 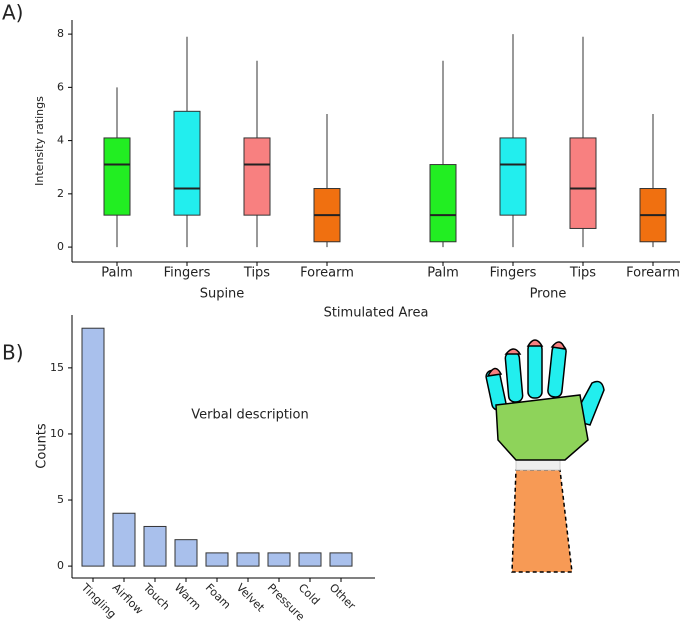 What do you see at coordinates (60, 140) in the screenshot?
I see `y-tick-label: 4` at bounding box center [60, 140].